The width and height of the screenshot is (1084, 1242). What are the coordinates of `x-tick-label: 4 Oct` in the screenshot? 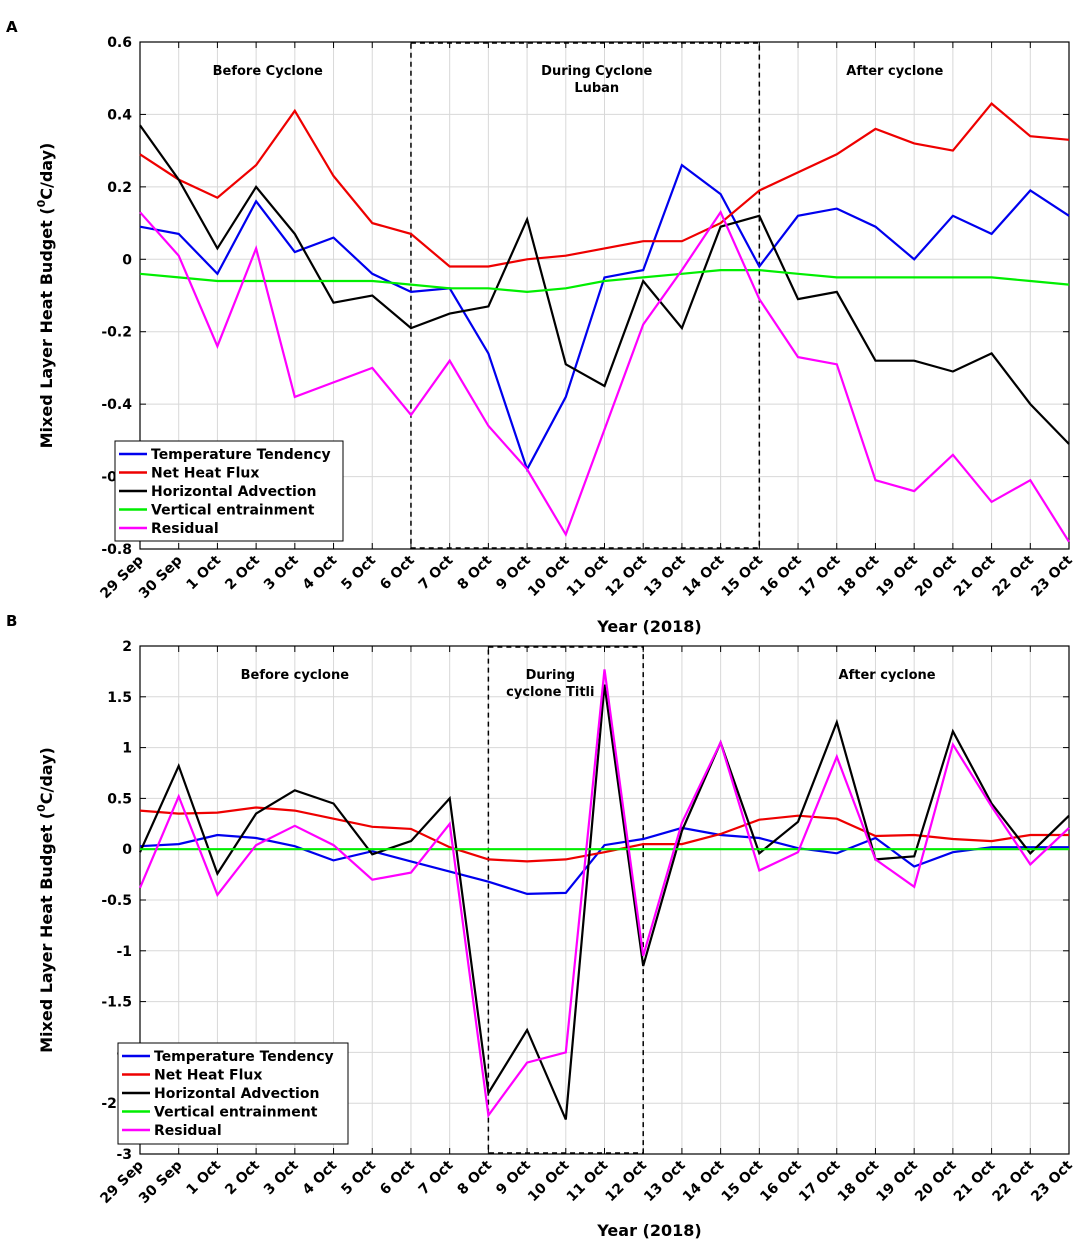 It's located at (320, 572).